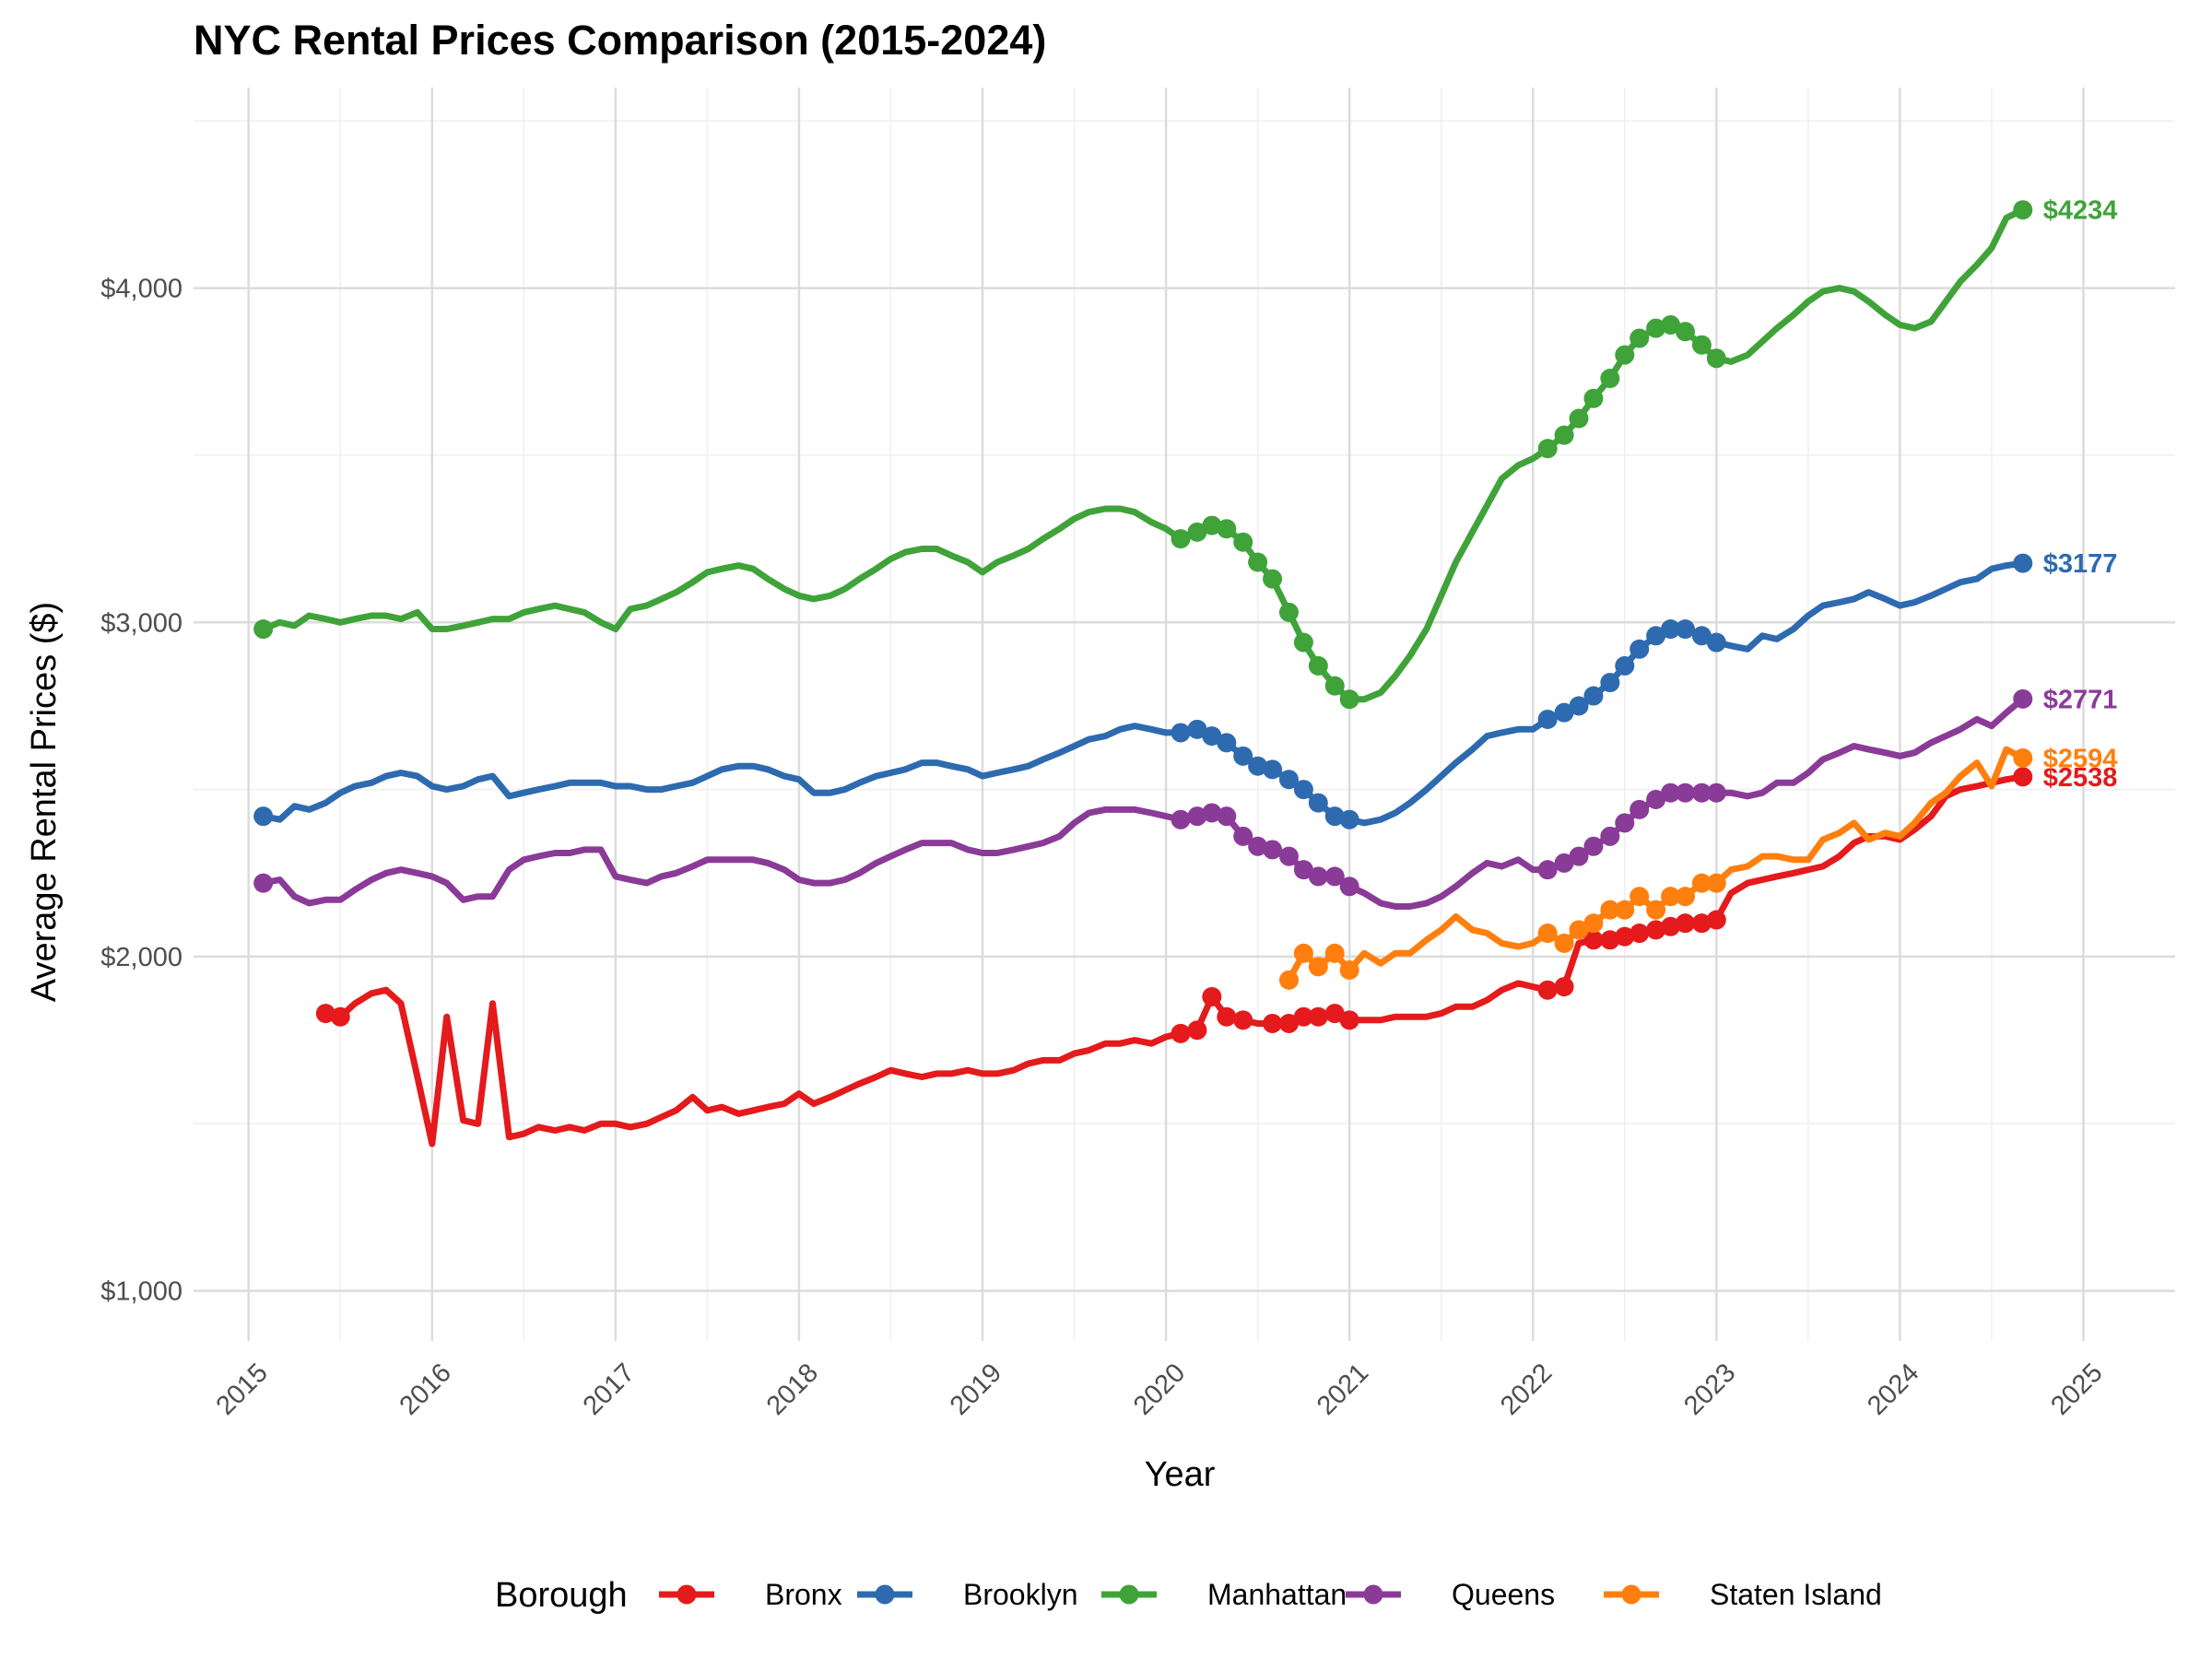 This screenshot has width=2212, height=1659. Describe the element at coordinates (2080, 699) in the screenshot. I see `end-value-label: $2771` at that location.